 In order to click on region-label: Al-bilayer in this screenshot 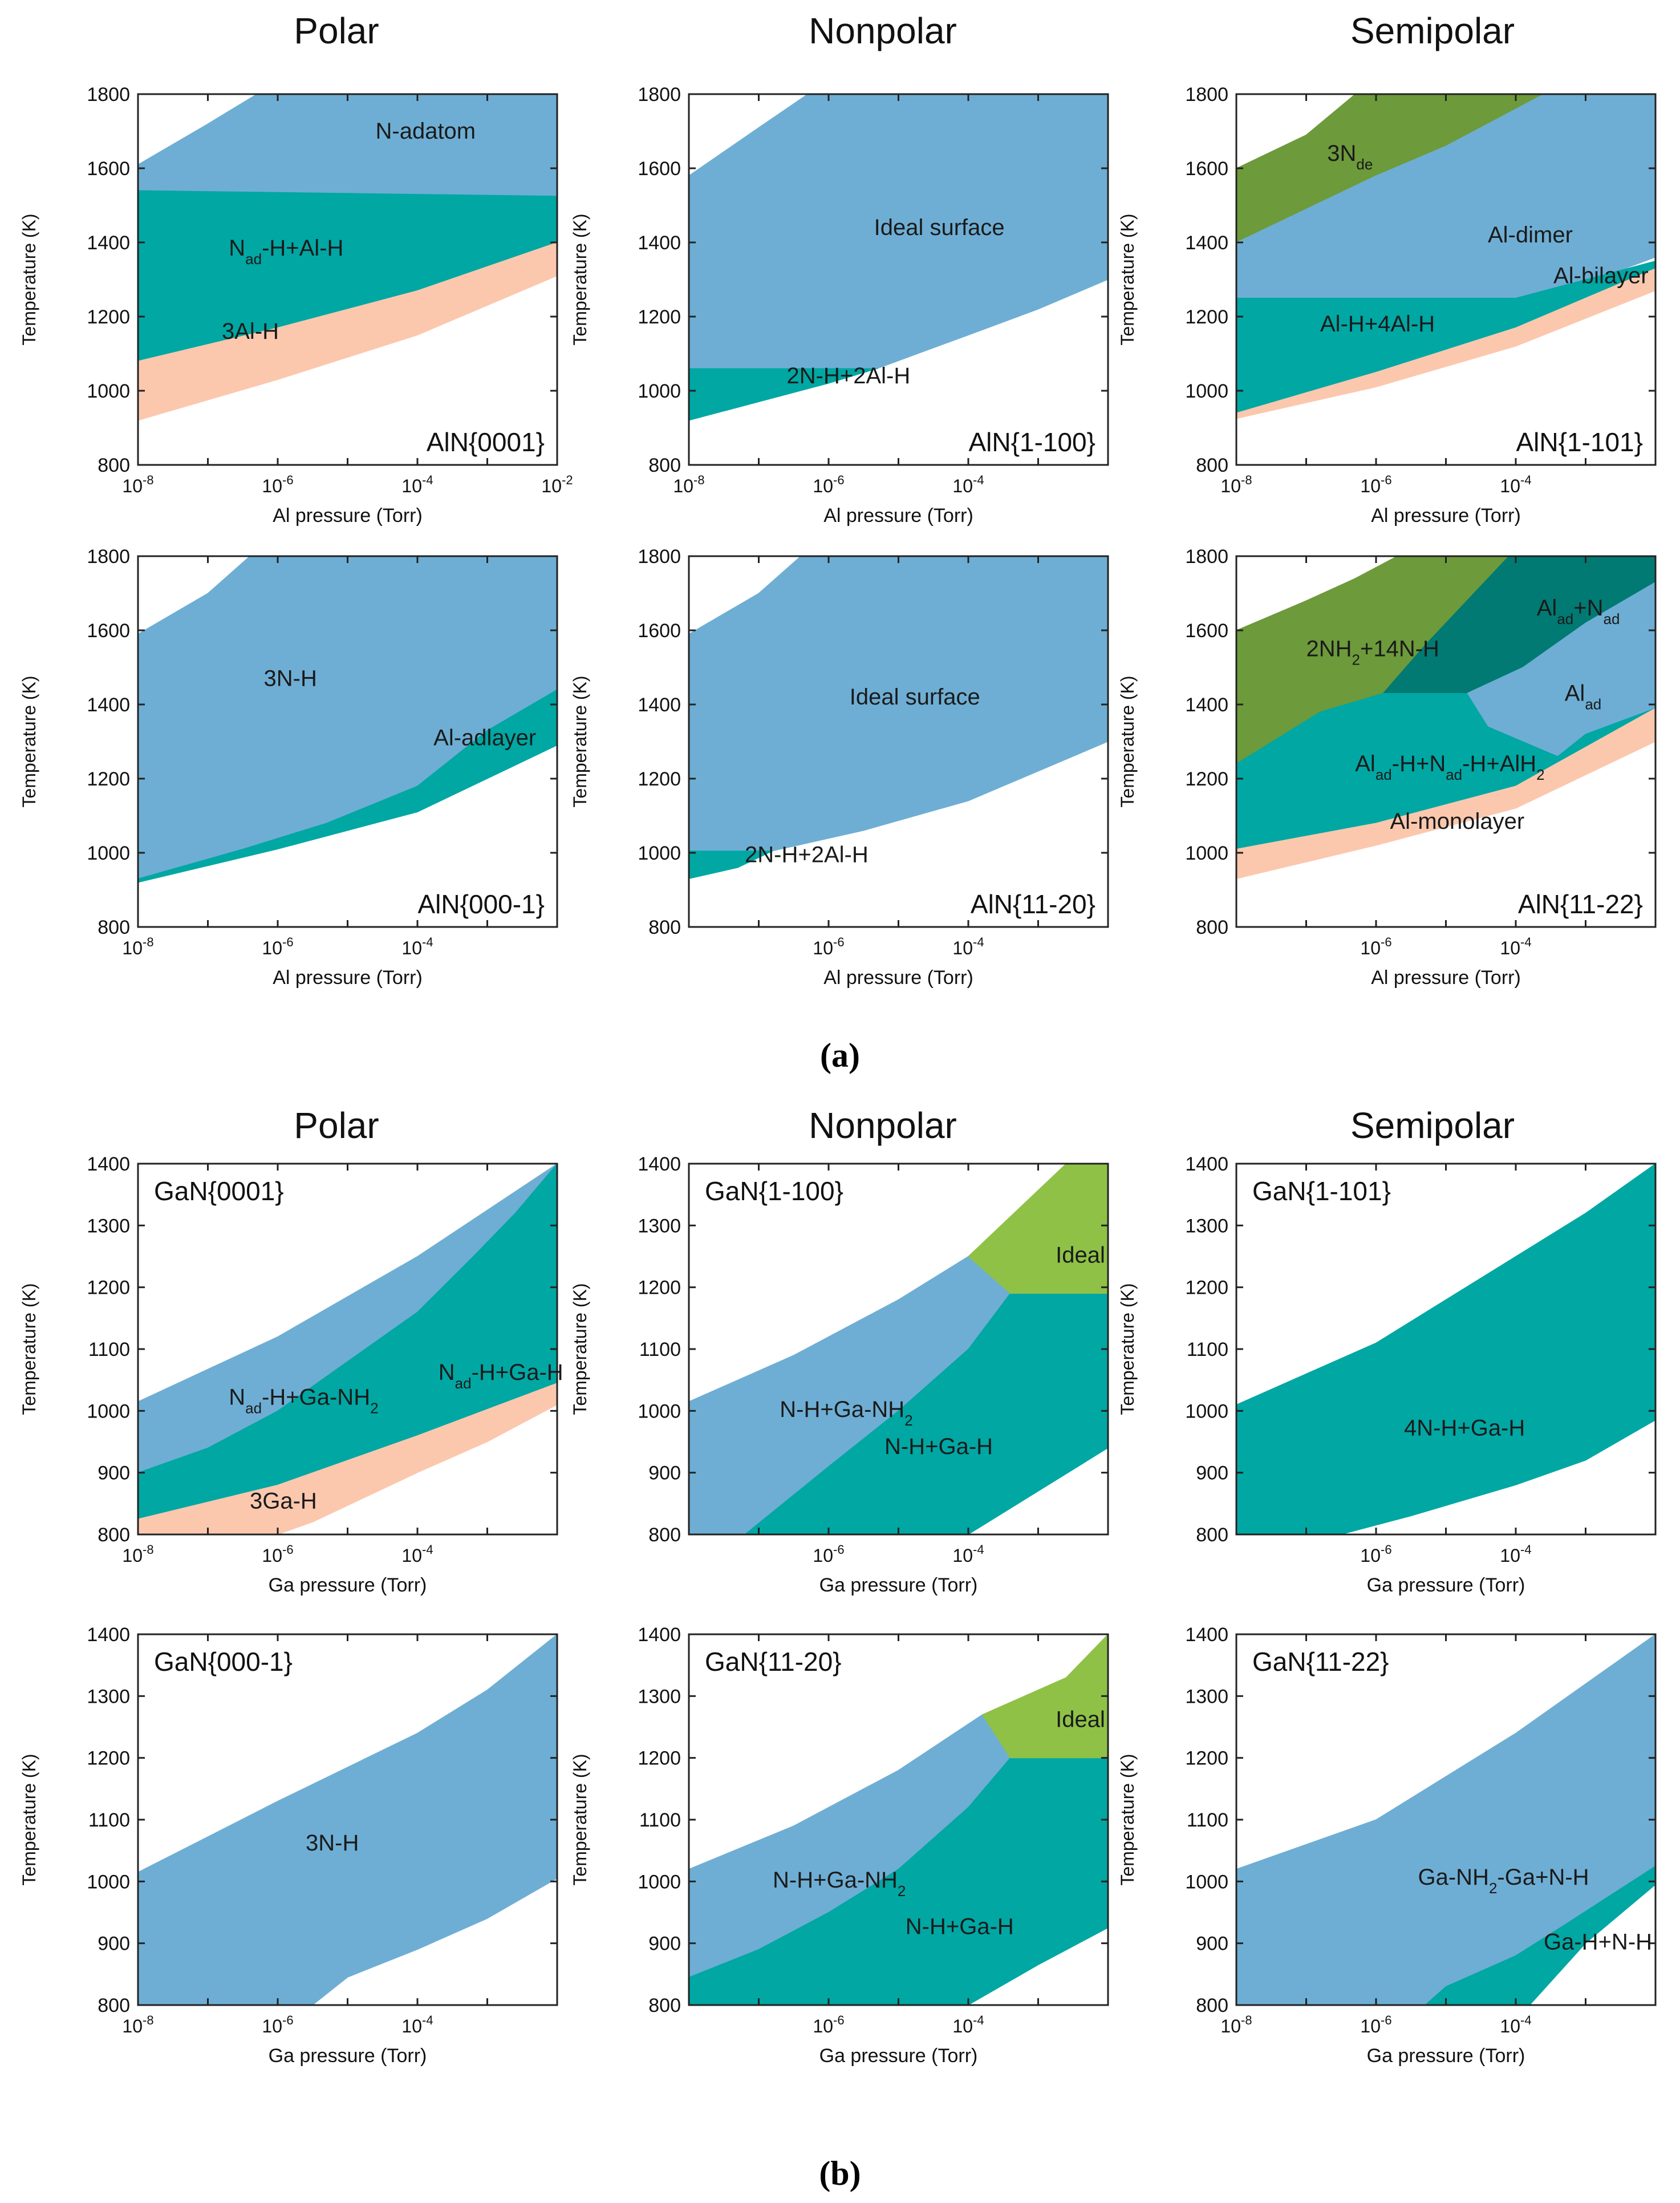, I will do `click(1601, 276)`.